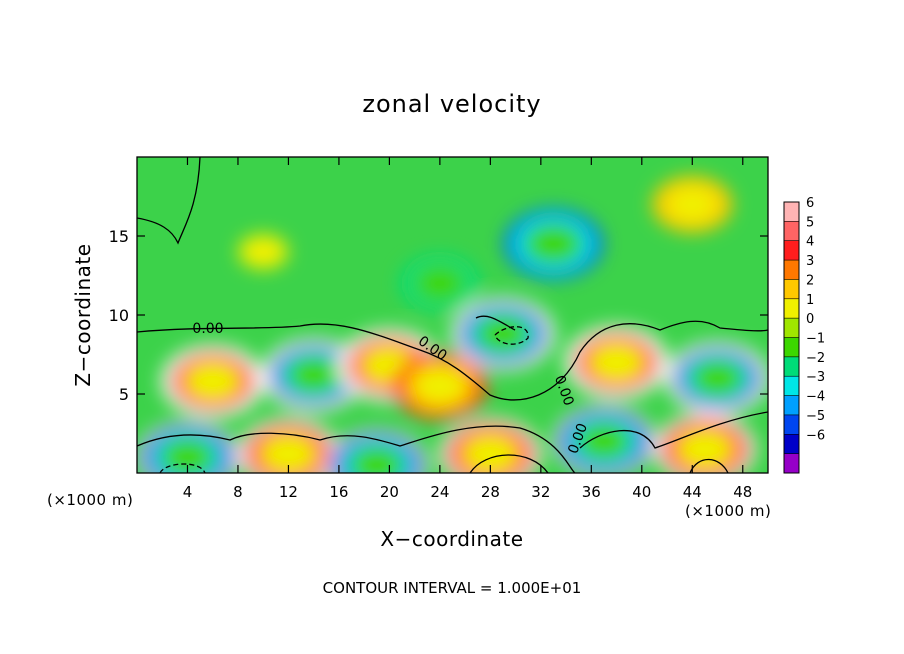 The height and width of the screenshot is (654, 904). I want to click on x-tick-label: 8, so click(238, 492).